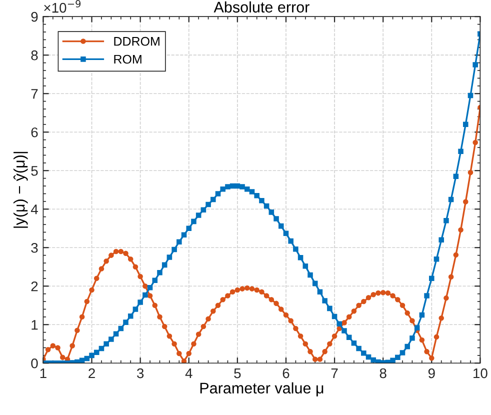 This screenshot has width=491, height=415. I want to click on y-tick-label: 8, so click(34, 55).